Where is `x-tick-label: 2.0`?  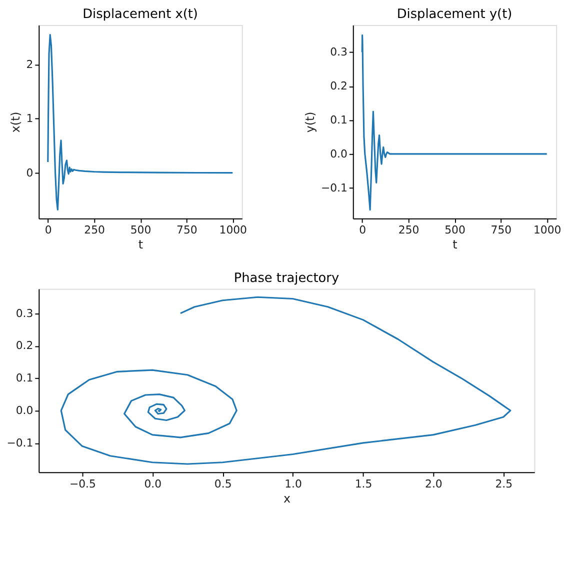 x-tick-label: 2.0 is located at coordinates (433, 483).